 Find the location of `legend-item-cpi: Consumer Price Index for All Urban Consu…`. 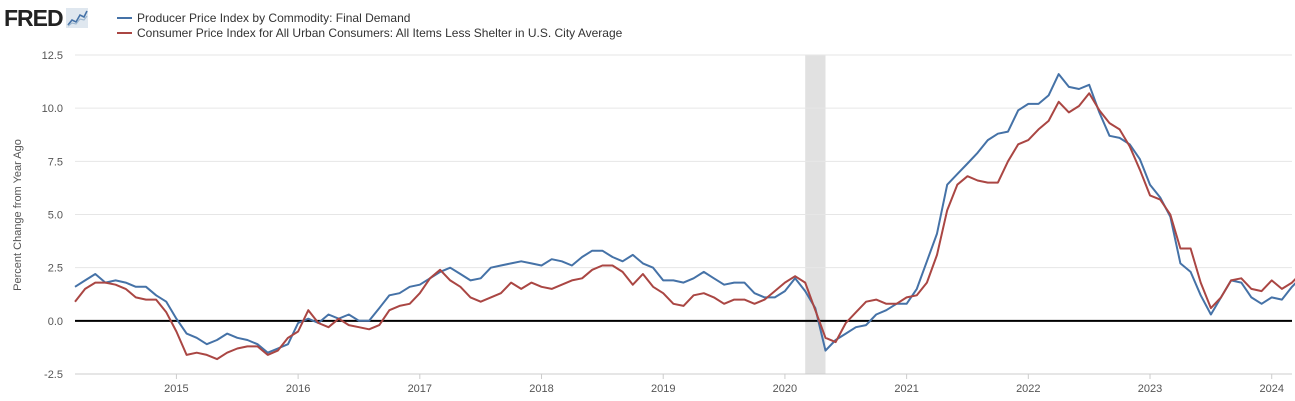

legend-item-cpi: Consumer Price Index for All Urban Consu… is located at coordinates (369, 32).